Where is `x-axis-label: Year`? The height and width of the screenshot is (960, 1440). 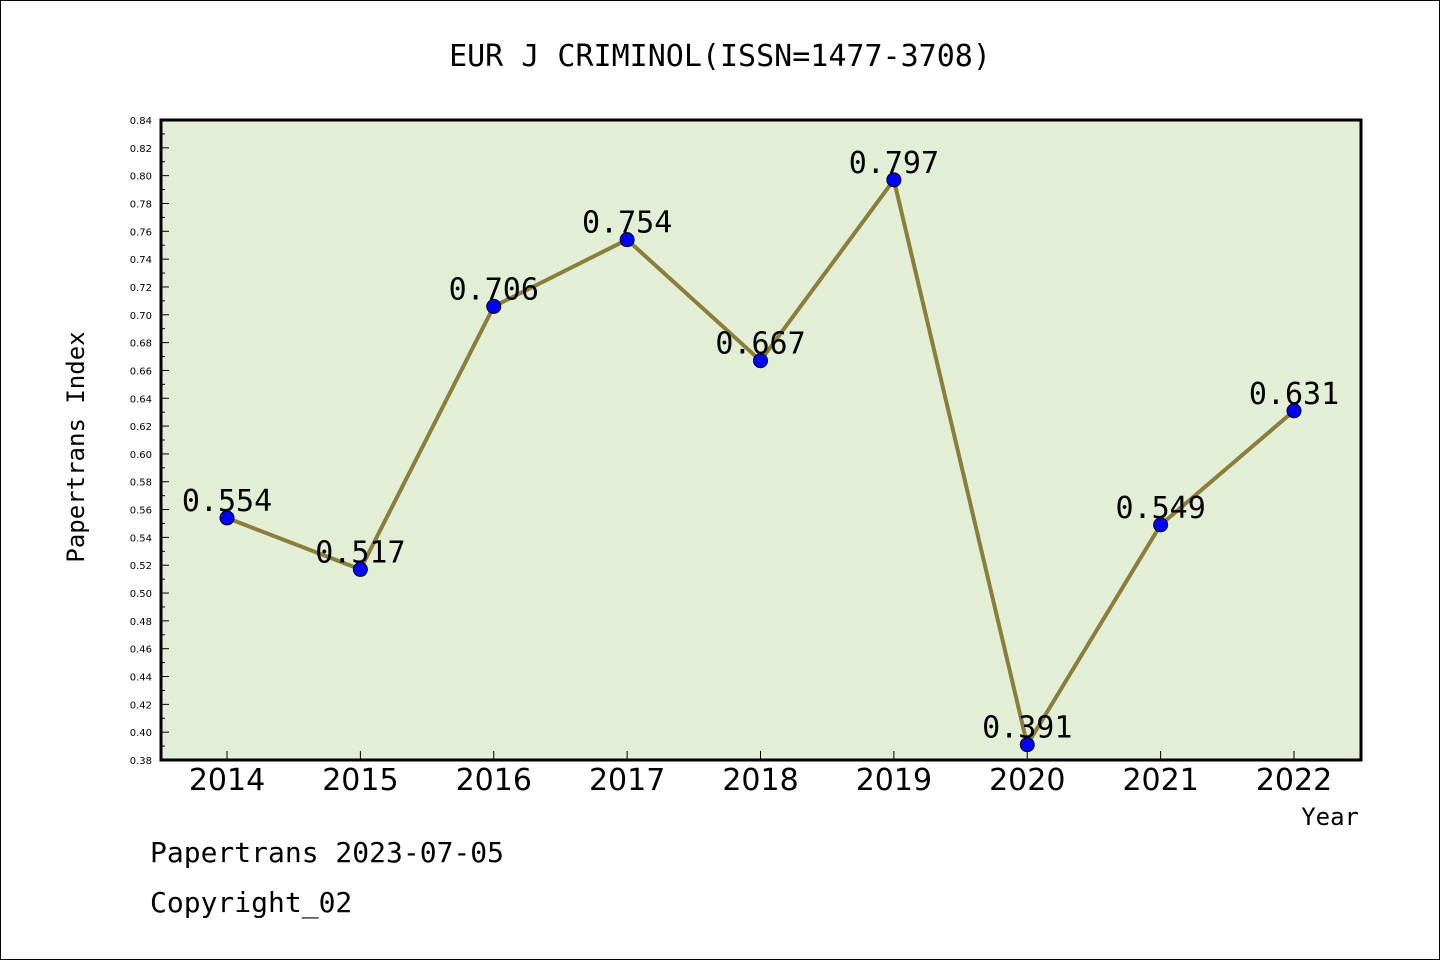
x-axis-label: Year is located at coordinates (1330, 817).